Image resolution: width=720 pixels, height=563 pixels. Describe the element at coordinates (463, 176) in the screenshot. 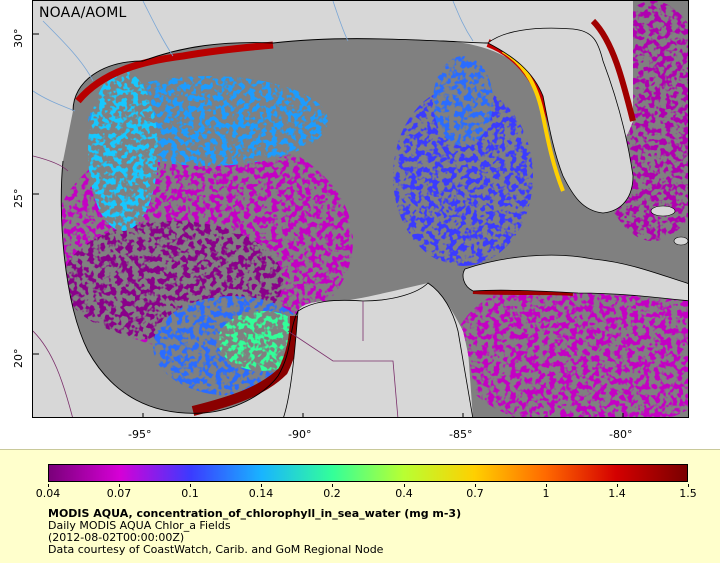

I see `east-gulf-field` at that location.